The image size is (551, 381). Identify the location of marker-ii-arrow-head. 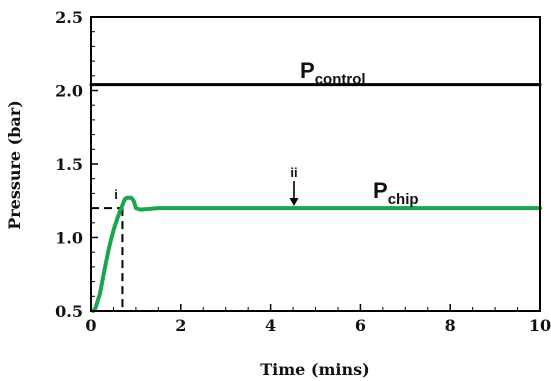
(294, 202).